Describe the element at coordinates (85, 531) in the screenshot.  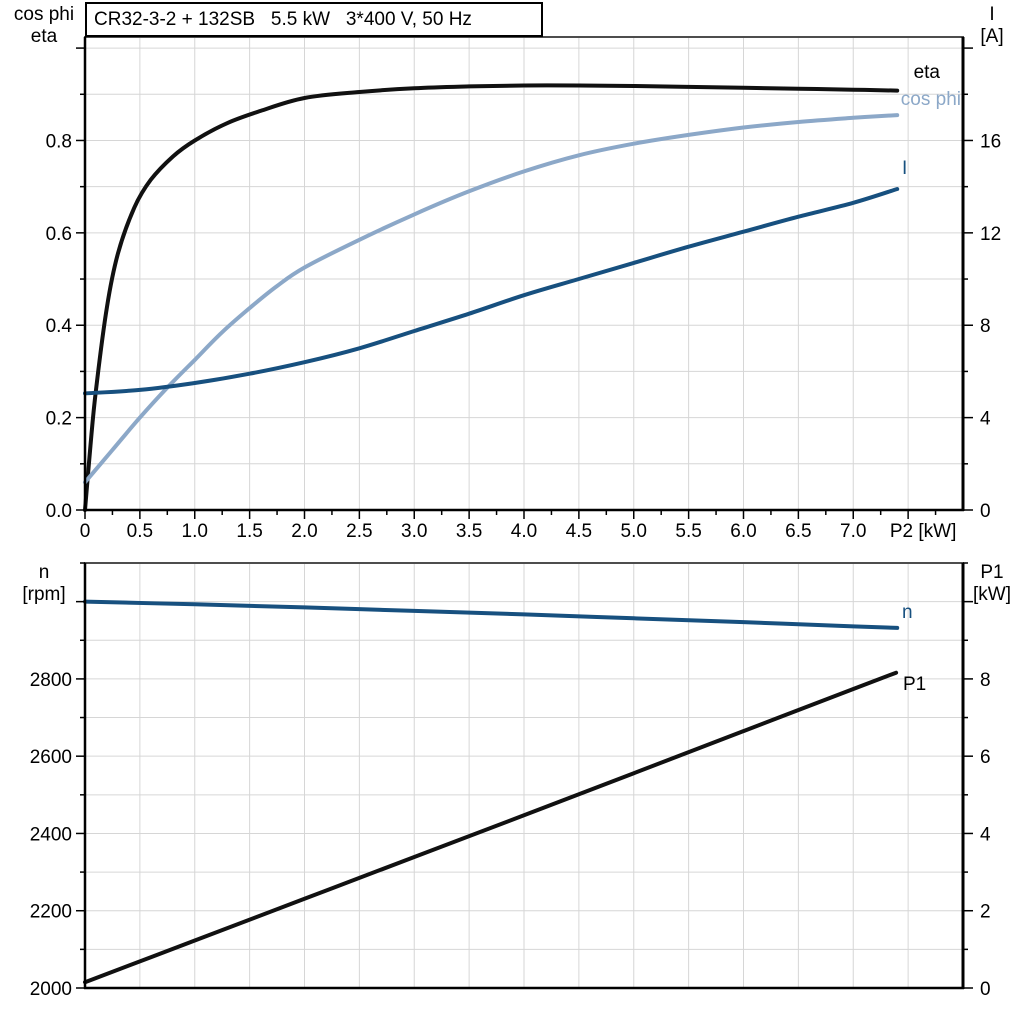
I see `x-tick-label: 0` at that location.